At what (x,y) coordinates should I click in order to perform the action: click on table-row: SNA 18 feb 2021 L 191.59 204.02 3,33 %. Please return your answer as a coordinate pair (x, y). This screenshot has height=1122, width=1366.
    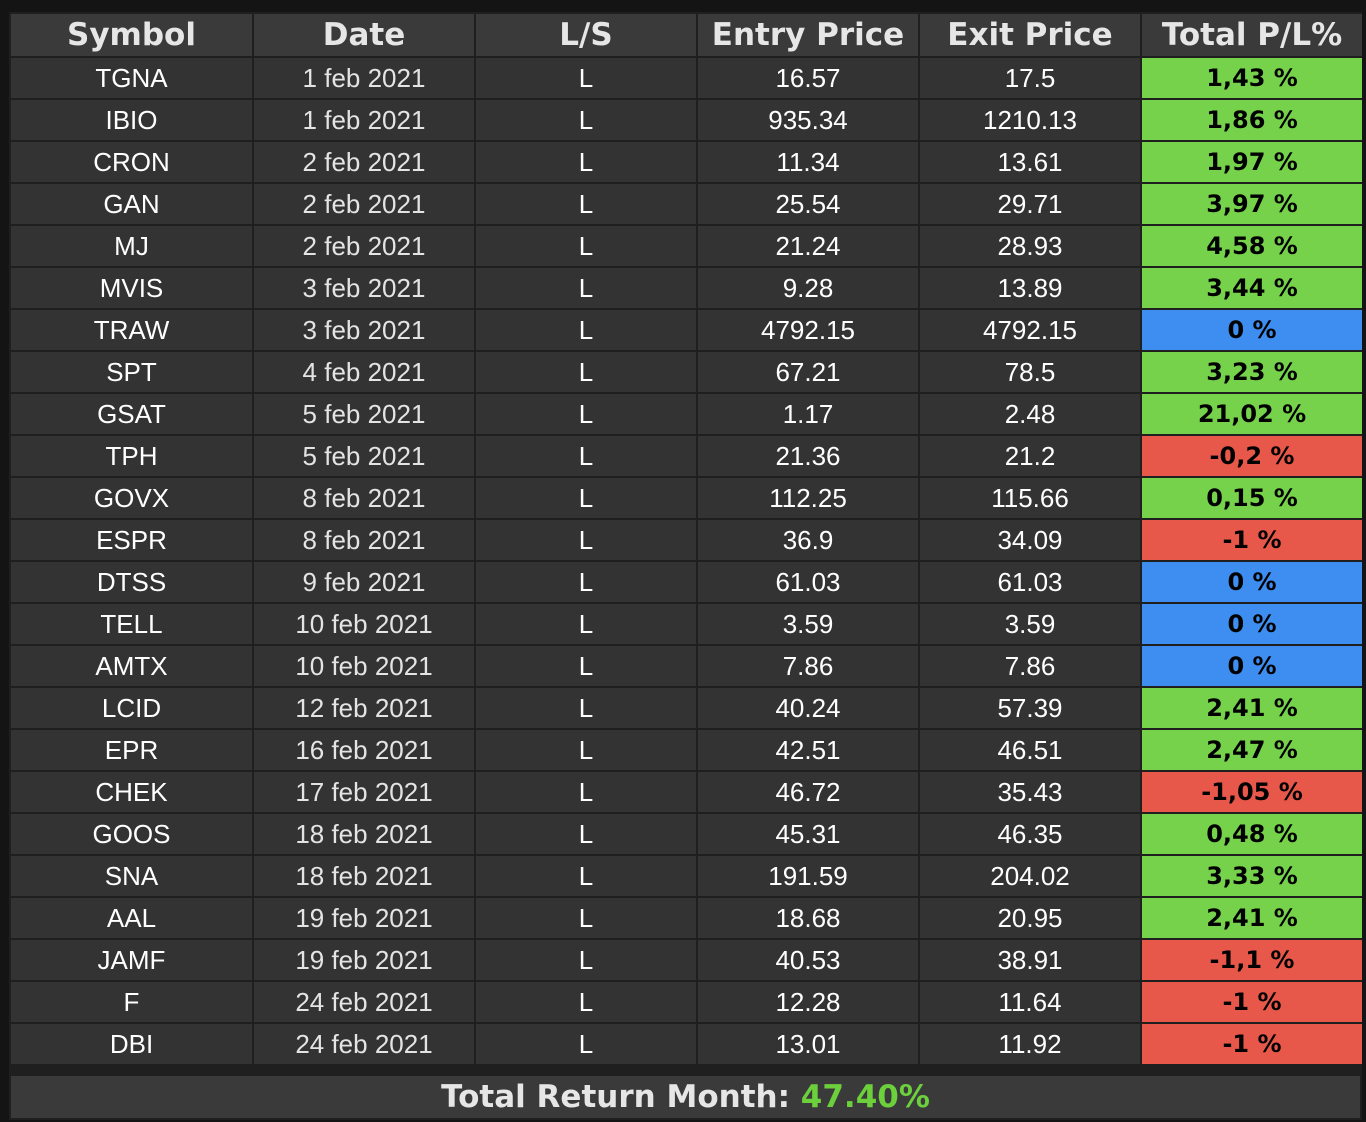
    Looking at the image, I should click on (686, 876).